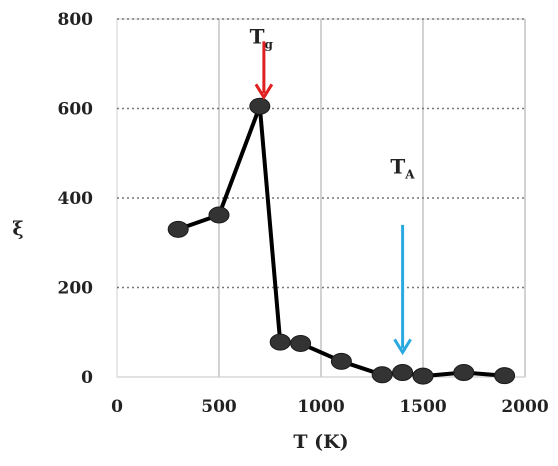 Image resolution: width=558 pixels, height=466 pixels. Describe the element at coordinates (219, 407) in the screenshot. I see `x-tick-label: 500` at that location.